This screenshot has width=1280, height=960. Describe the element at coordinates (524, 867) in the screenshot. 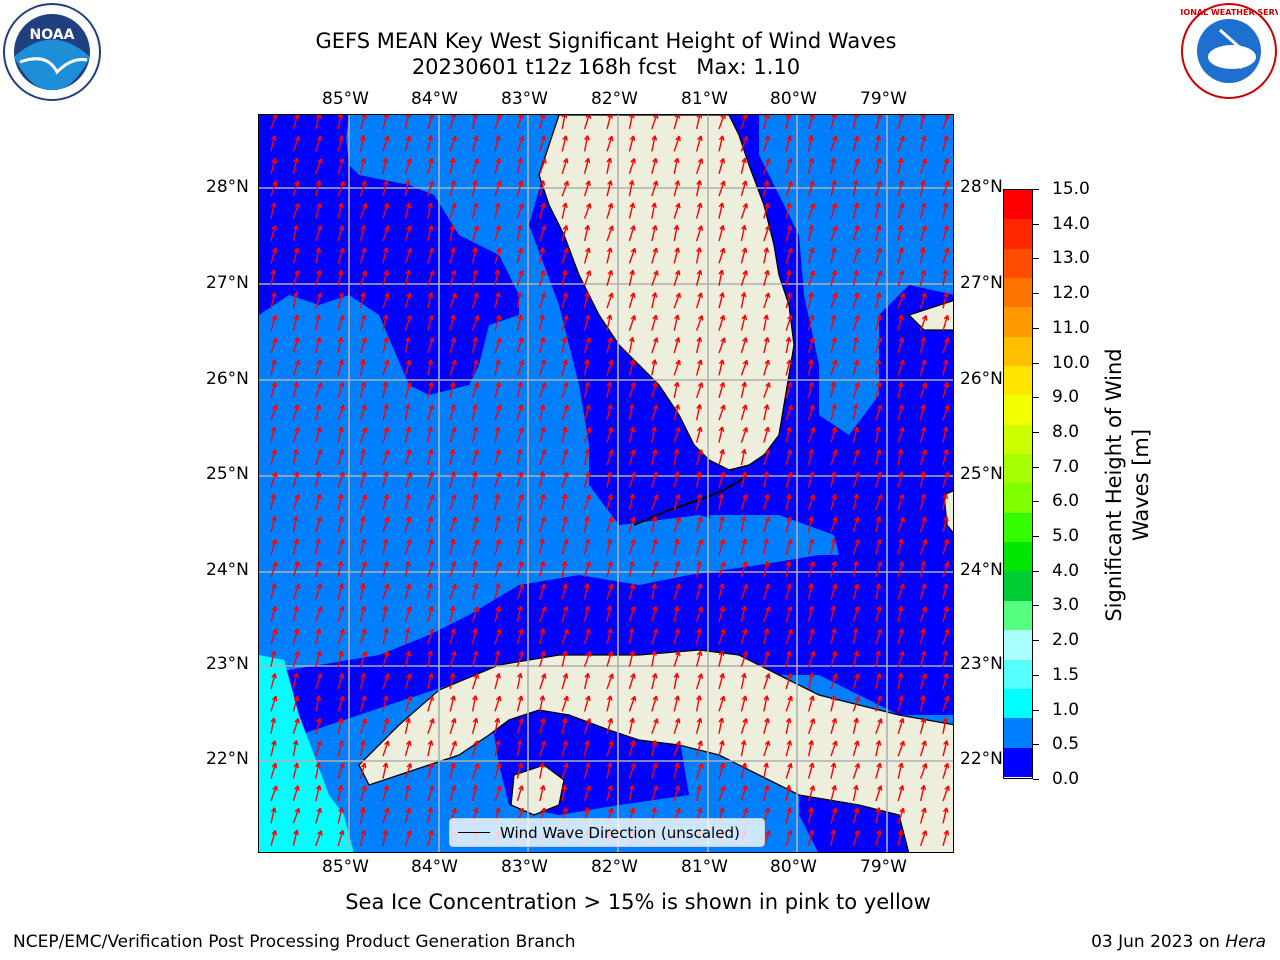

I see `lon-label-bottom: 83°W` at that location.